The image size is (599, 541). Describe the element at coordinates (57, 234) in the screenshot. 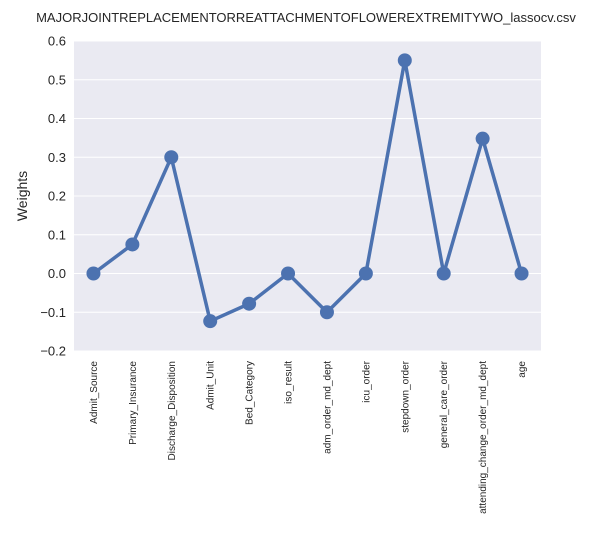

I see `y-tick-label: 0.1` at that location.